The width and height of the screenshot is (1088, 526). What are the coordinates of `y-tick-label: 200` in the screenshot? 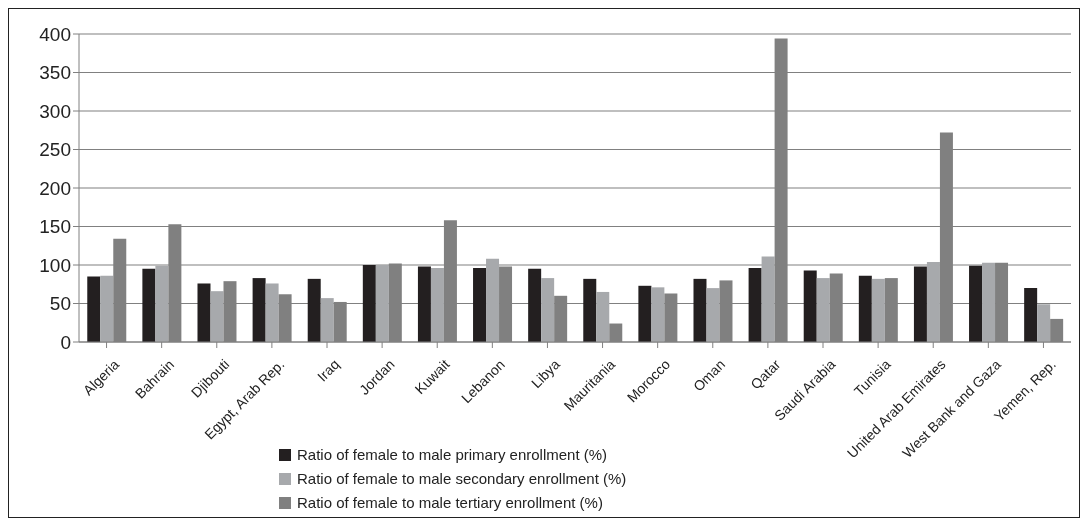 It's located at (55, 188).